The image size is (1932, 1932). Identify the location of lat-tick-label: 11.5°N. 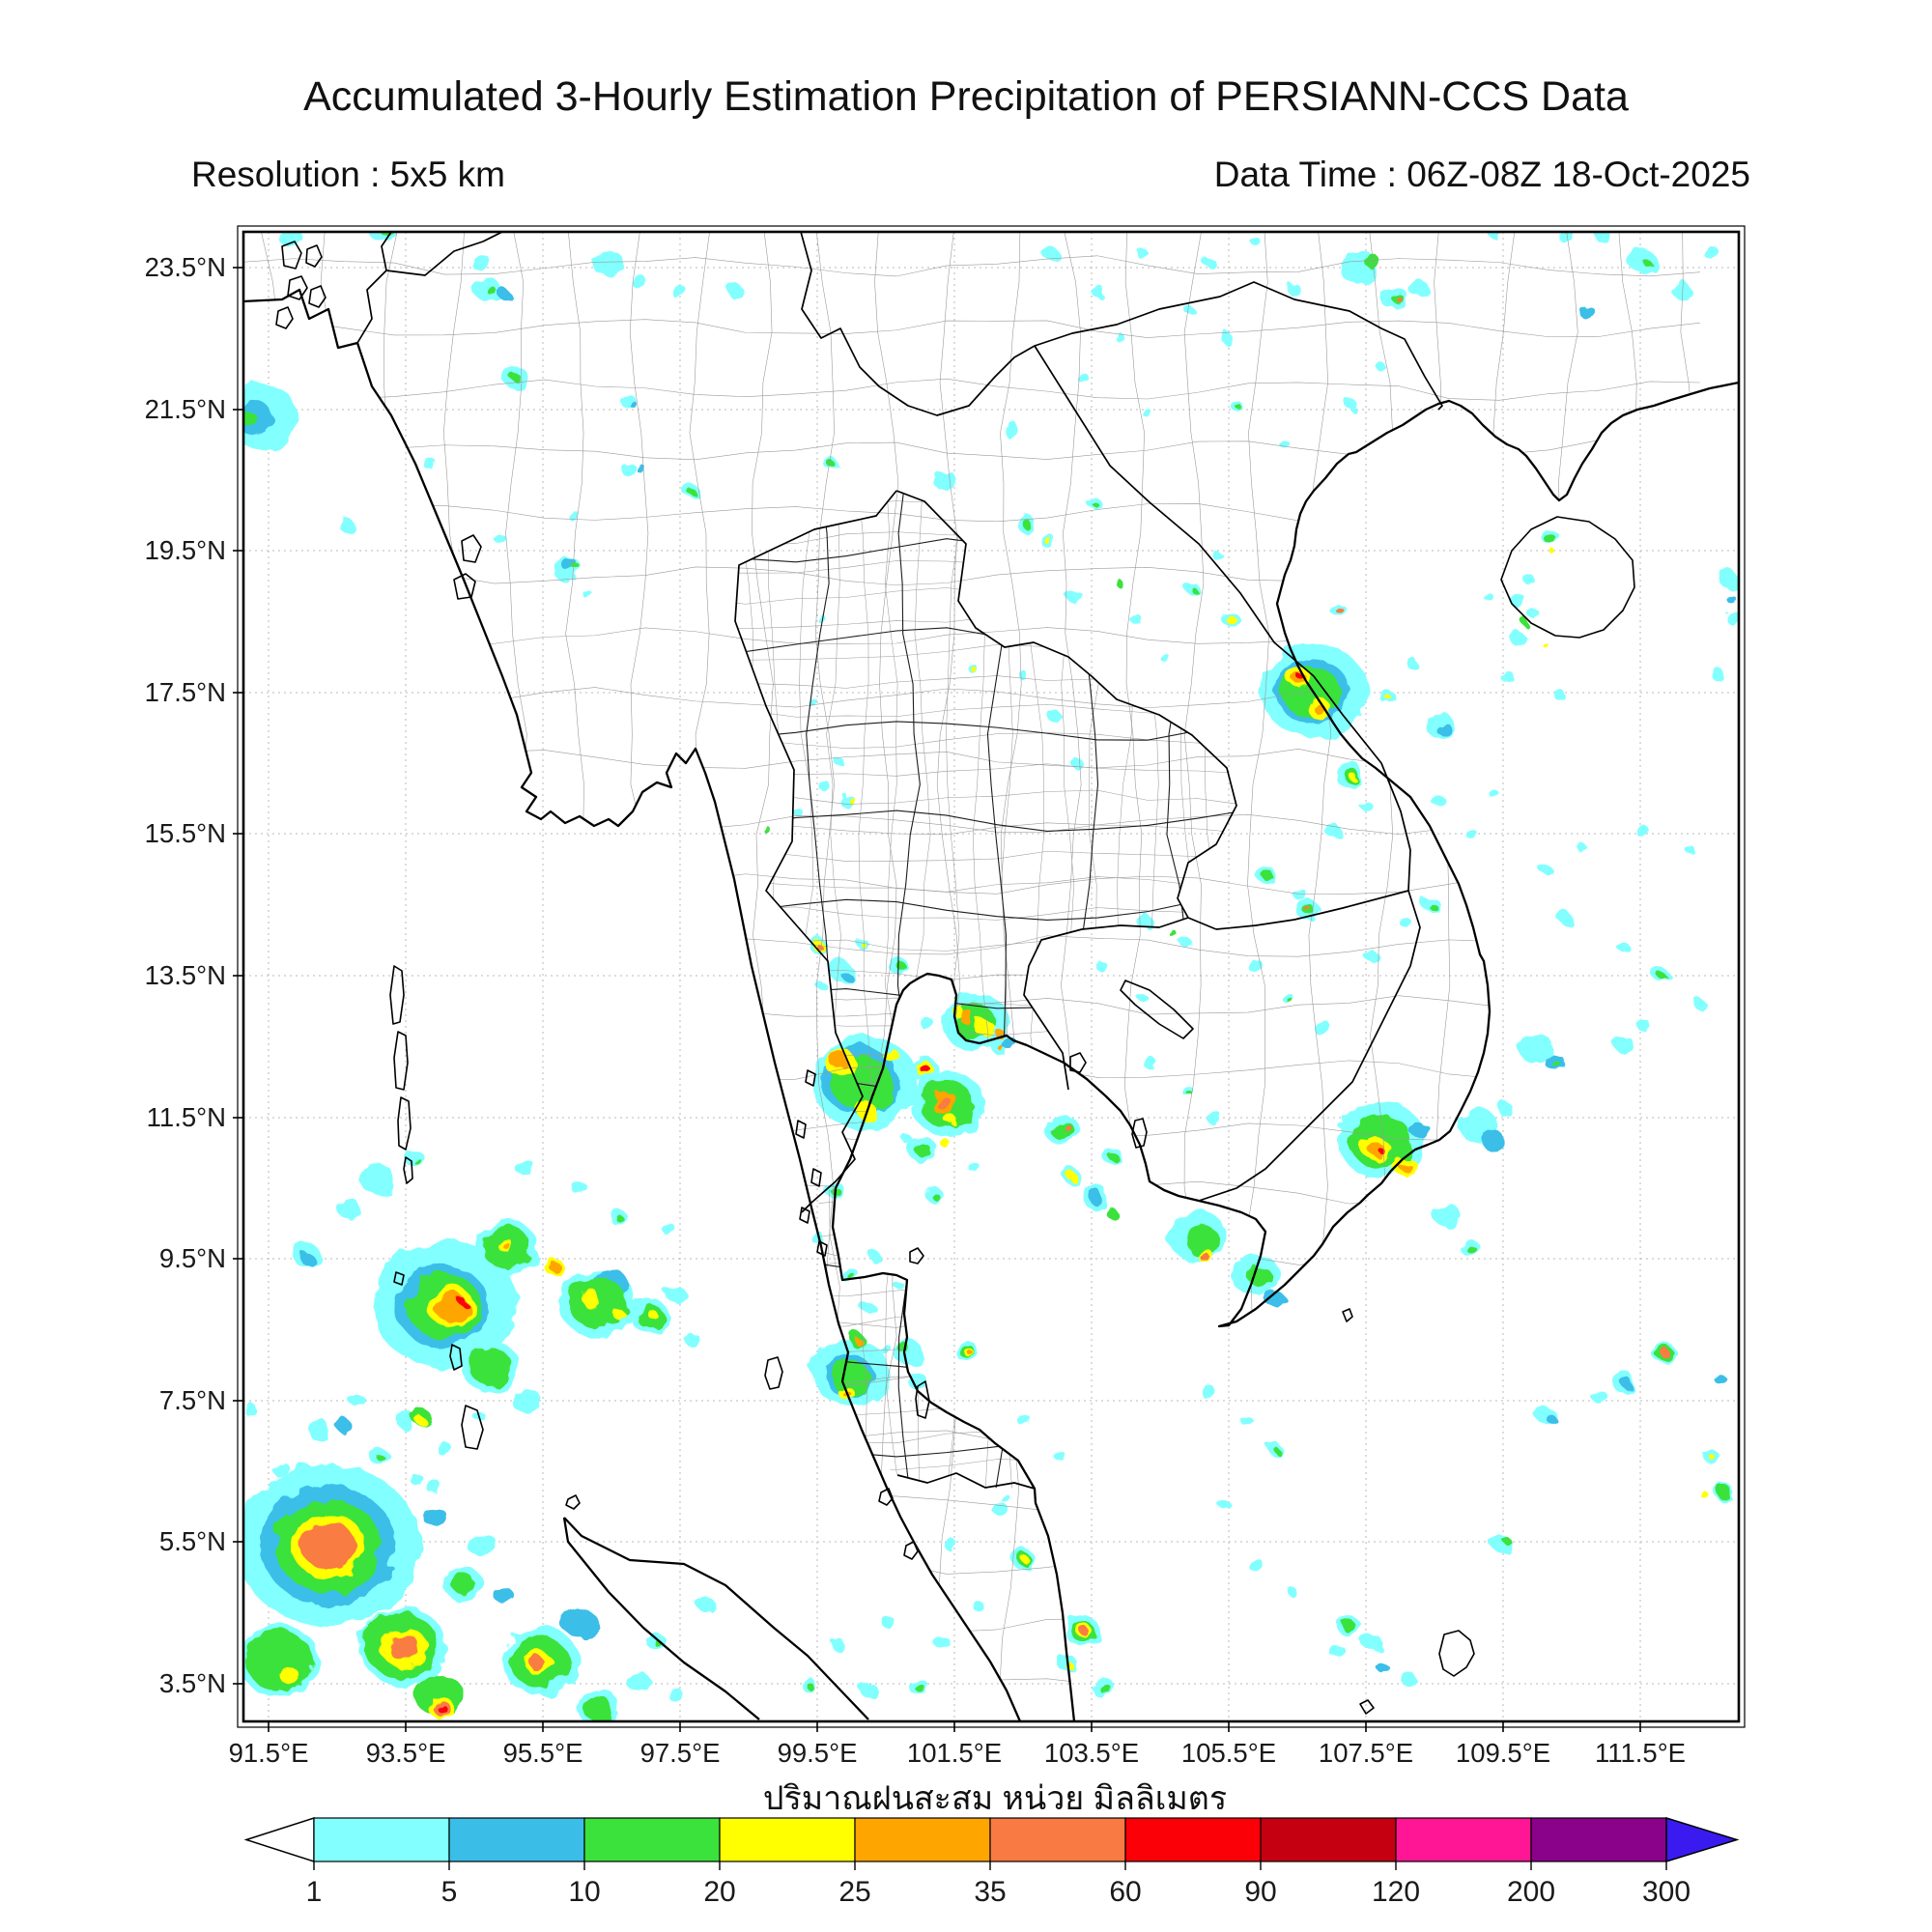
(186, 1117).